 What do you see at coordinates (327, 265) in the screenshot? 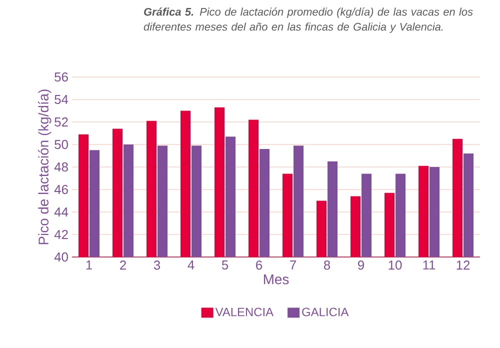
I see `x-tick-label: 8` at bounding box center [327, 265].